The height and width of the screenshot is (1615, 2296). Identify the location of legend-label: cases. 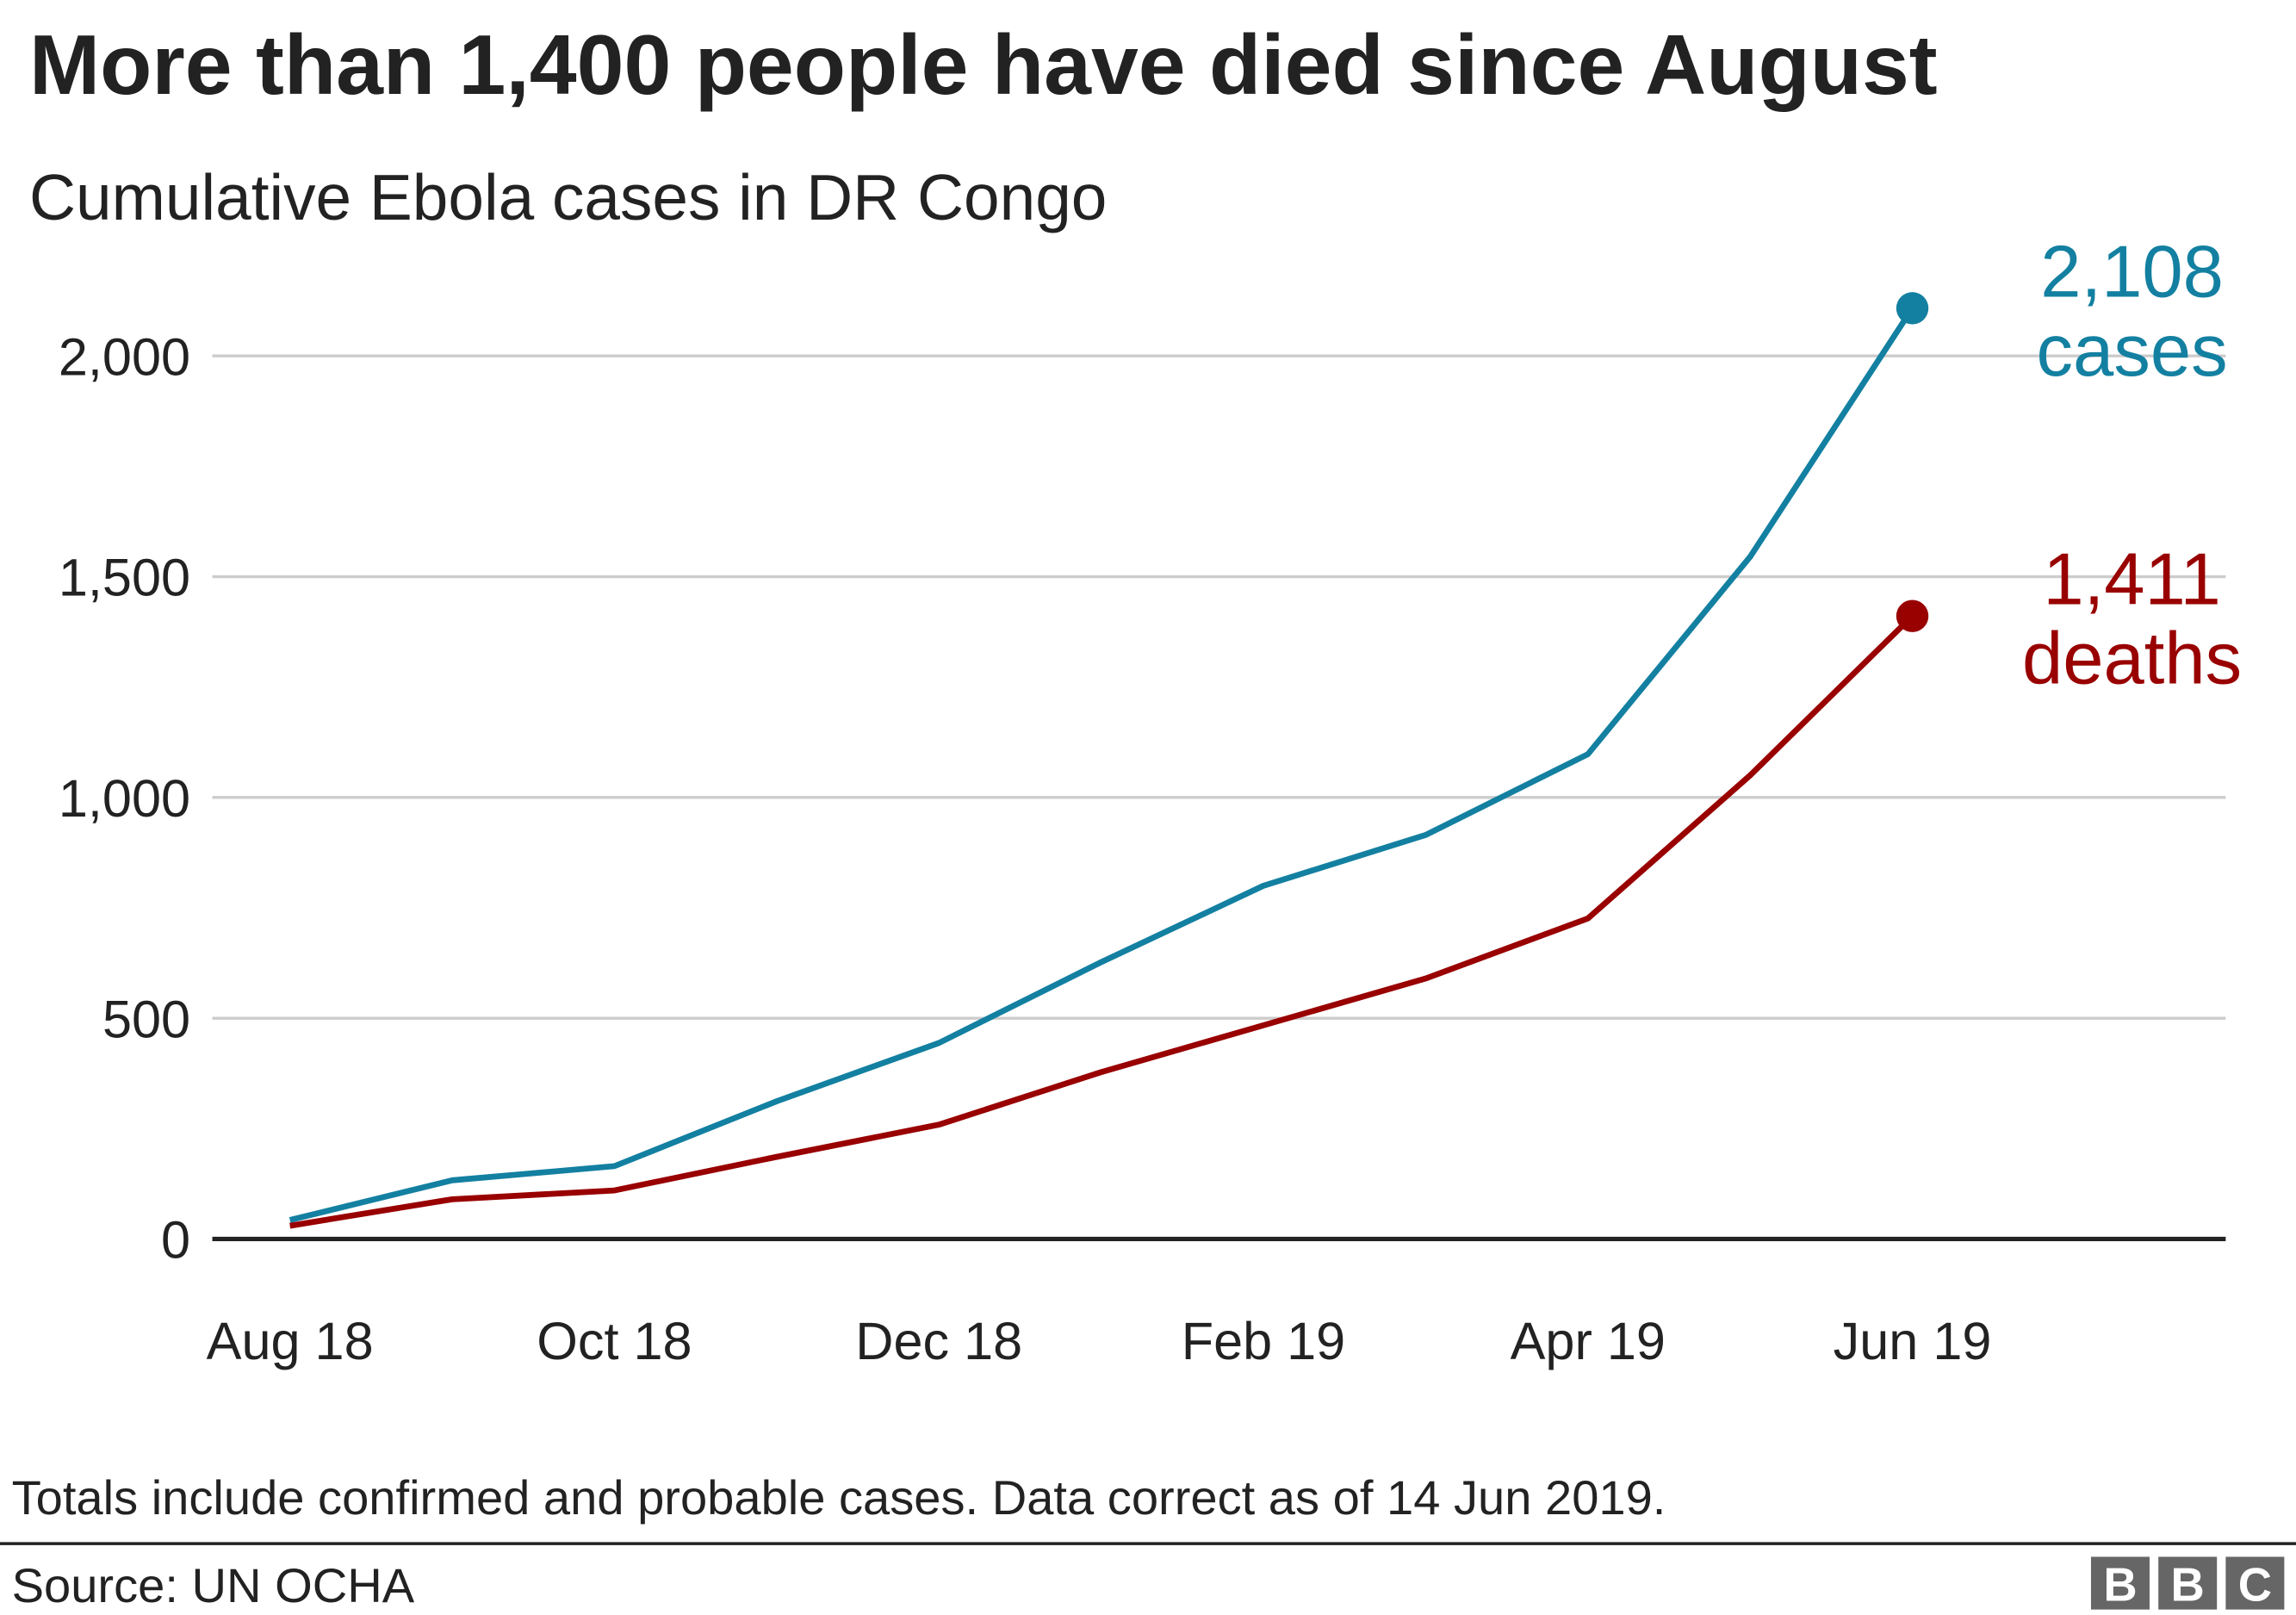
(2132, 351).